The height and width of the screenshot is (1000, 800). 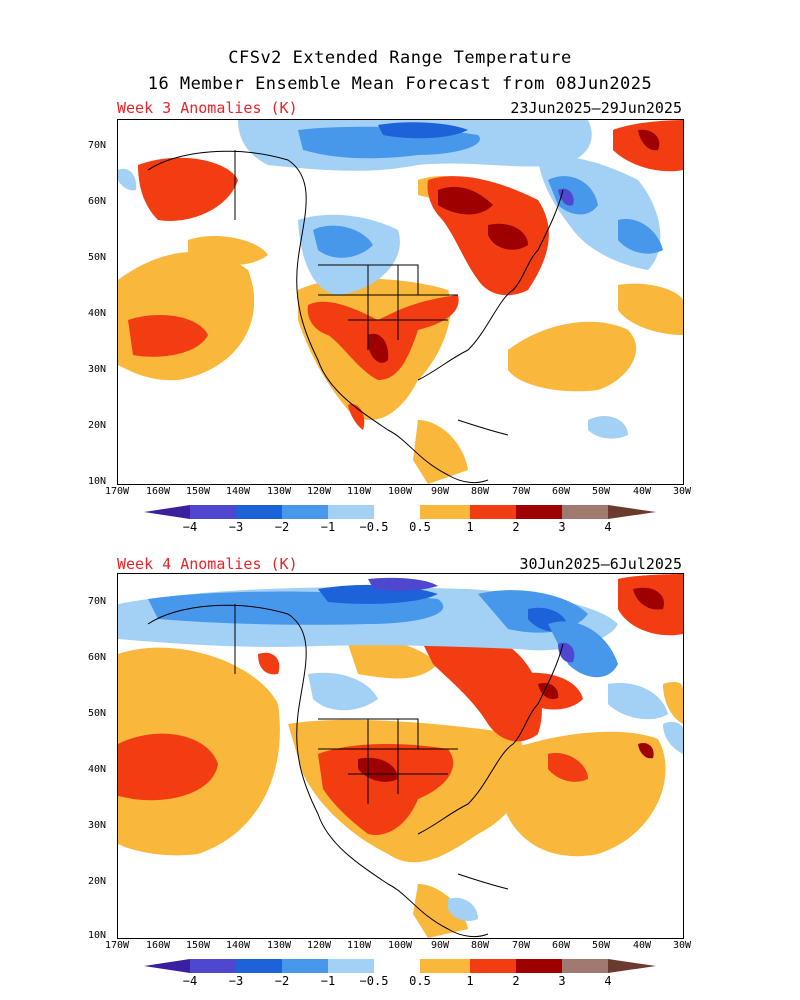 I want to click on panel2-date-range: 30Jun2025–6Jul2025, so click(x=600, y=564).